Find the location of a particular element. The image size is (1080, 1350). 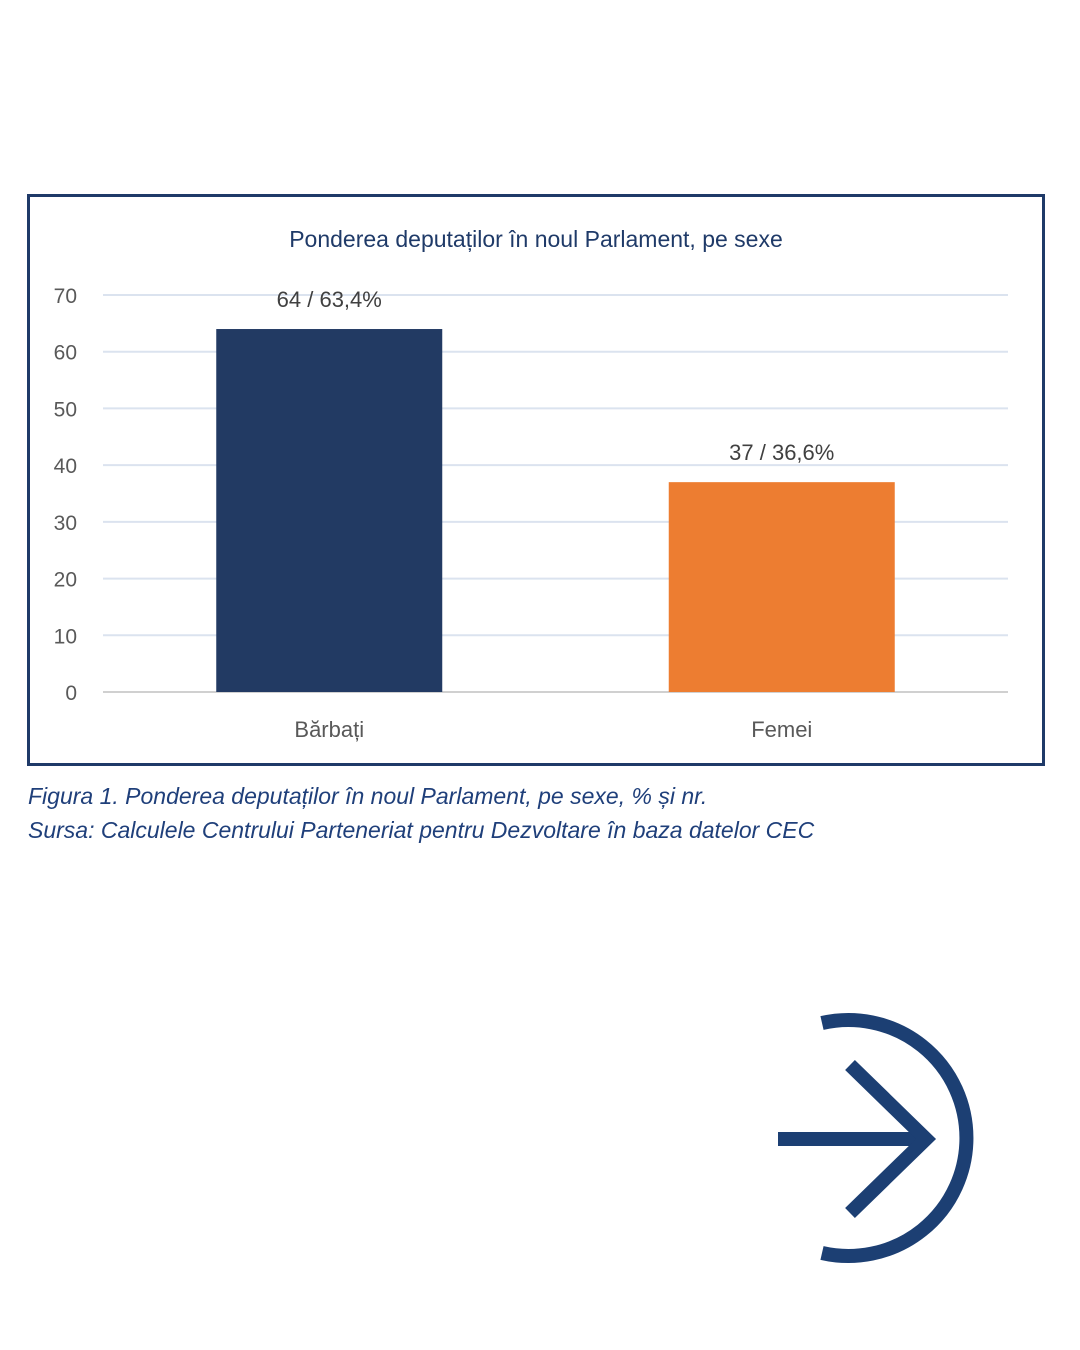

y-tick-label: 0 is located at coordinates (71, 693).